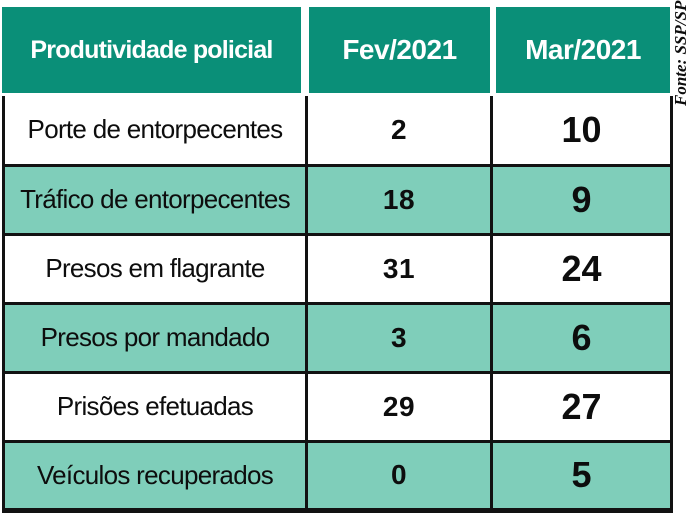 This screenshot has height=522, width=696. Describe the element at coordinates (155, 131) in the screenshot. I see `row-label: Porte de entorpecentes` at that location.